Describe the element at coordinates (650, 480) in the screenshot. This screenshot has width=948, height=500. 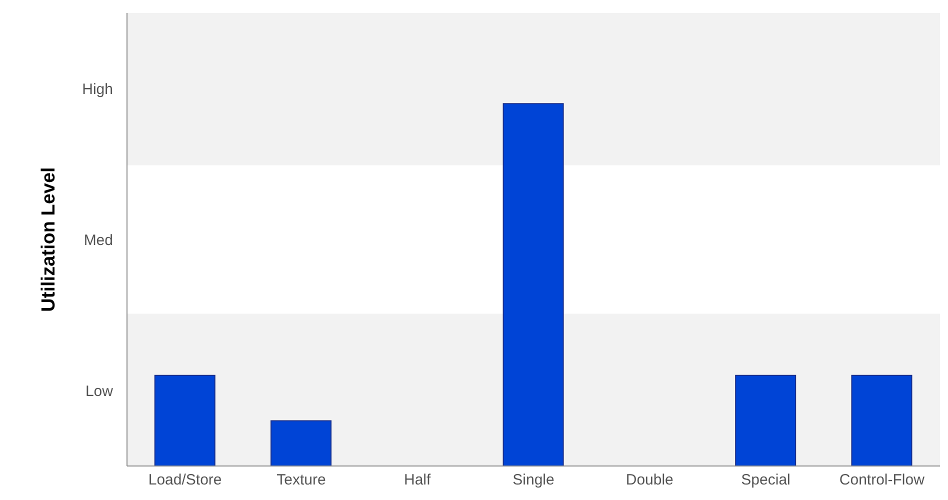
I see `x-tick-label: Double` at that location.